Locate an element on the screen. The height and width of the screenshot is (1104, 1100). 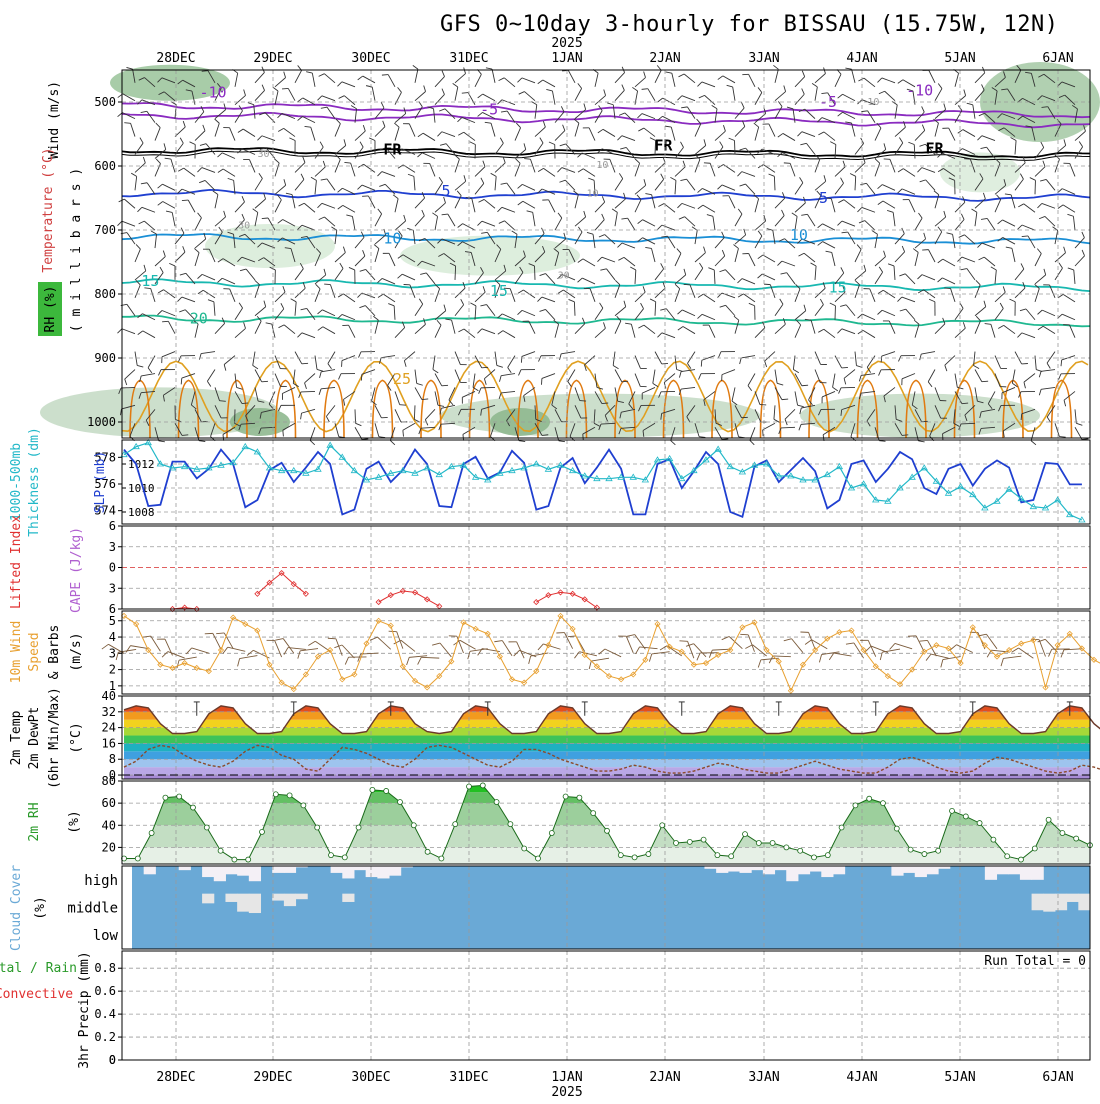
y-tick-label: 0.8 is located at coordinates (105, 968).